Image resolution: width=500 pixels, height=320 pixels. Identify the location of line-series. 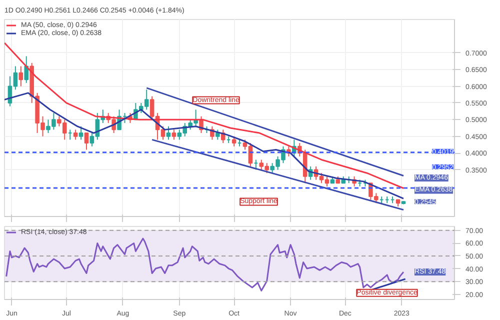
(205, 265).